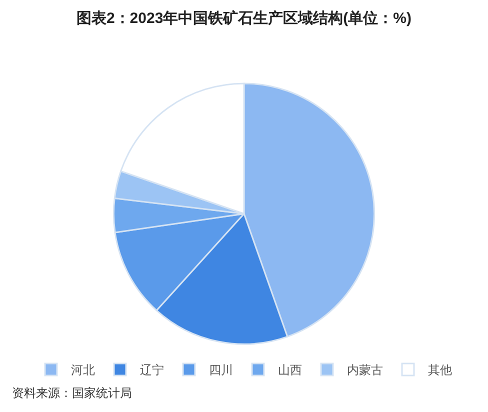 This screenshot has height=412, width=488. I want to click on text: 资料来源：国家统计局, so click(72, 393).